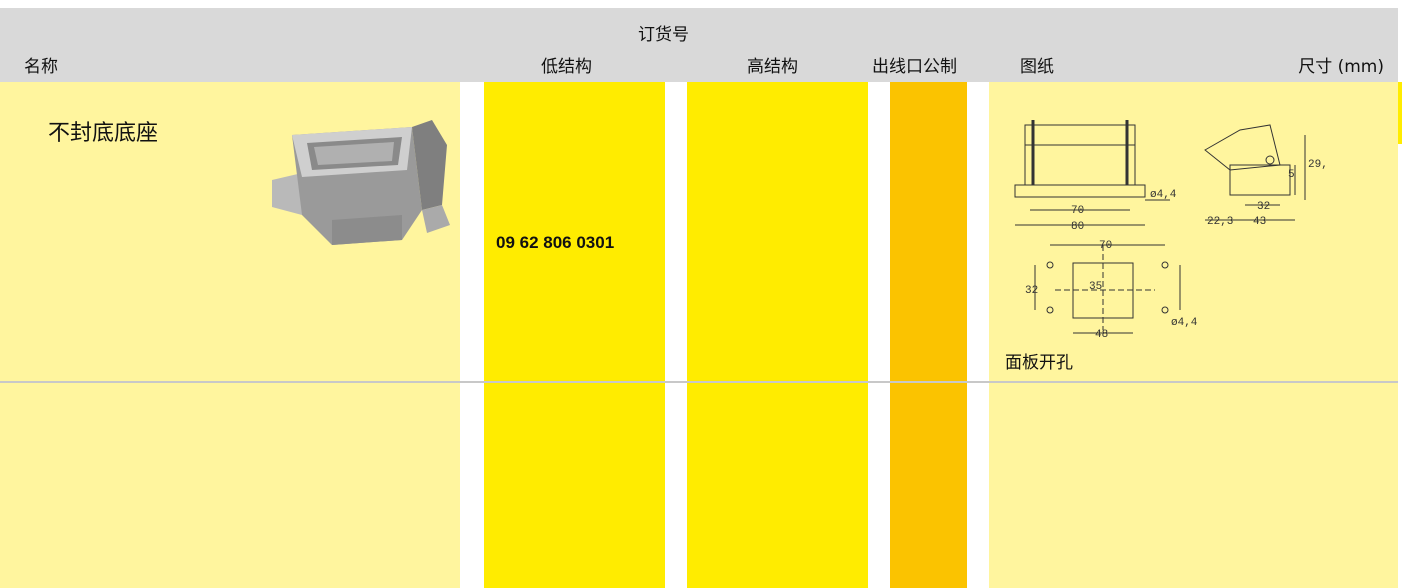  Describe the element at coordinates (1039, 363) in the screenshot. I see `drawing-note: 面板开孔` at that location.